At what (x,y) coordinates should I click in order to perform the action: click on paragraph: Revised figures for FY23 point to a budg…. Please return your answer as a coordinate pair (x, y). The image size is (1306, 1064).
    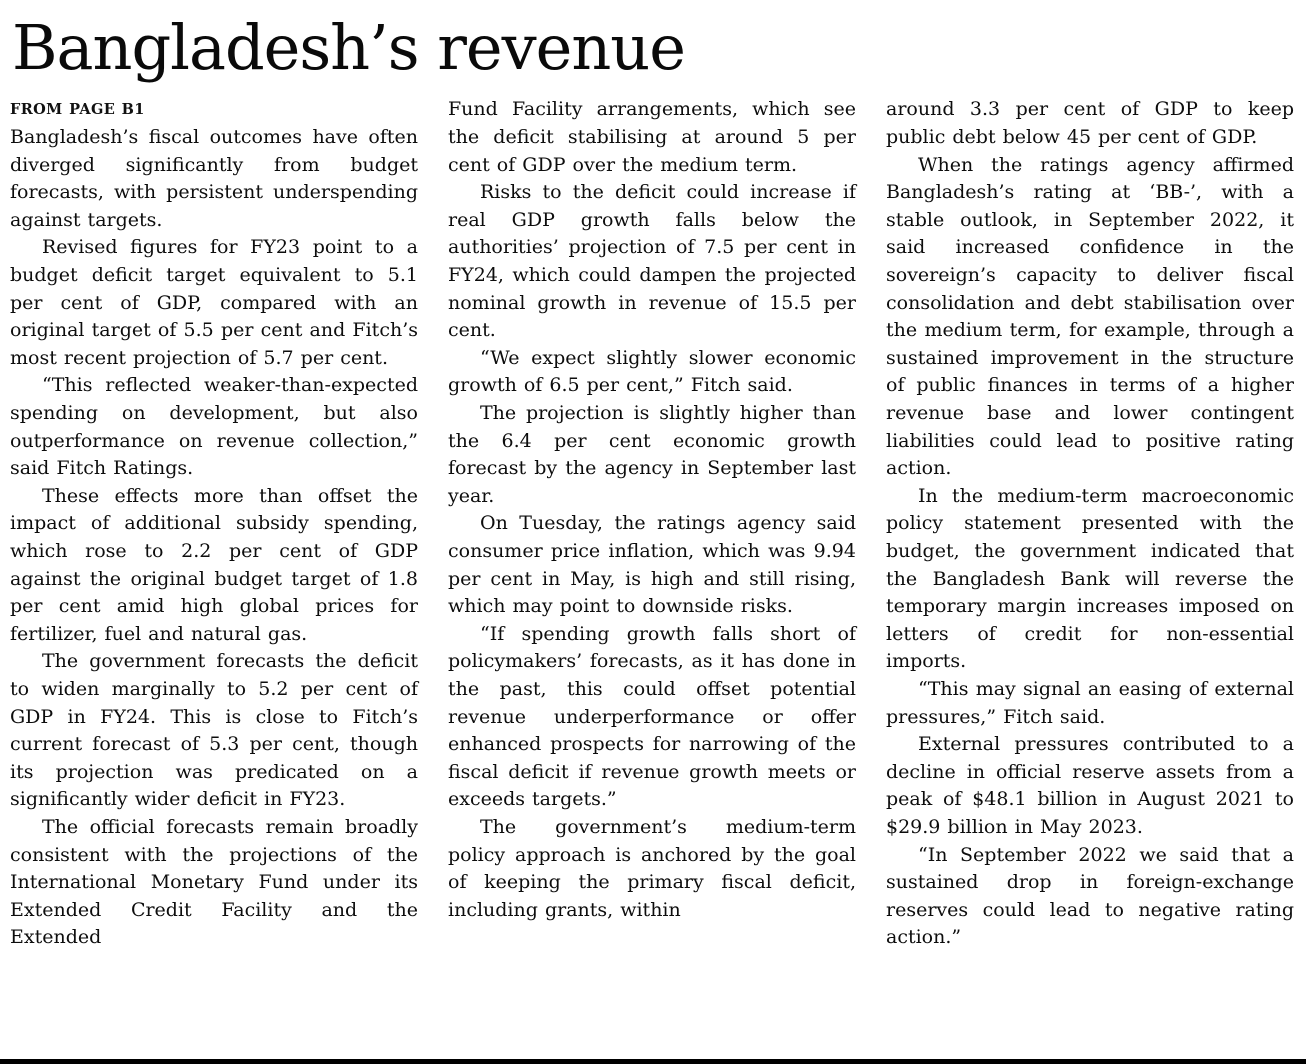
    Looking at the image, I should click on (214, 302).